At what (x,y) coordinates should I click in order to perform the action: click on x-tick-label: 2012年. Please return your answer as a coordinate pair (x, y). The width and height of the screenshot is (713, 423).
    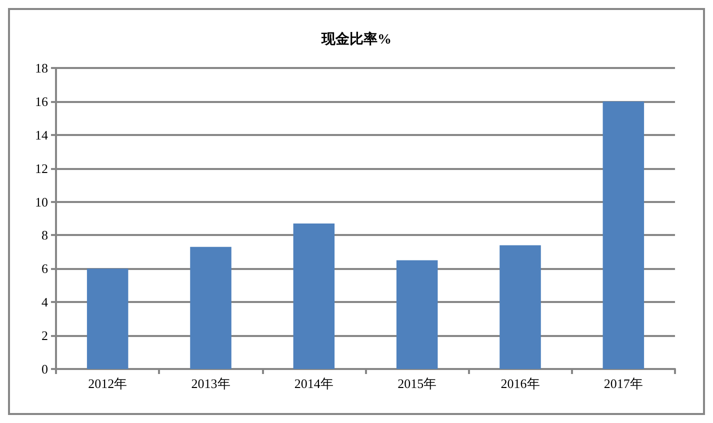
    Looking at the image, I should click on (108, 383).